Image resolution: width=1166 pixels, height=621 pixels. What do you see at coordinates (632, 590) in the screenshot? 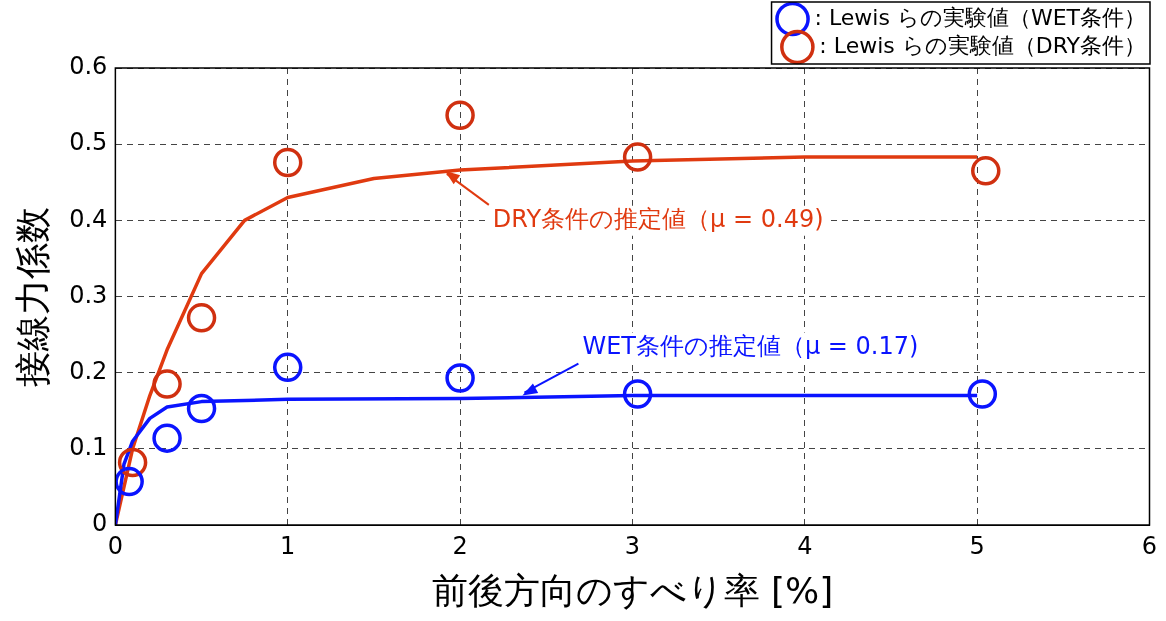
I see `x-axis-title: 前後方向のすべり率 [%]` at bounding box center [632, 590].